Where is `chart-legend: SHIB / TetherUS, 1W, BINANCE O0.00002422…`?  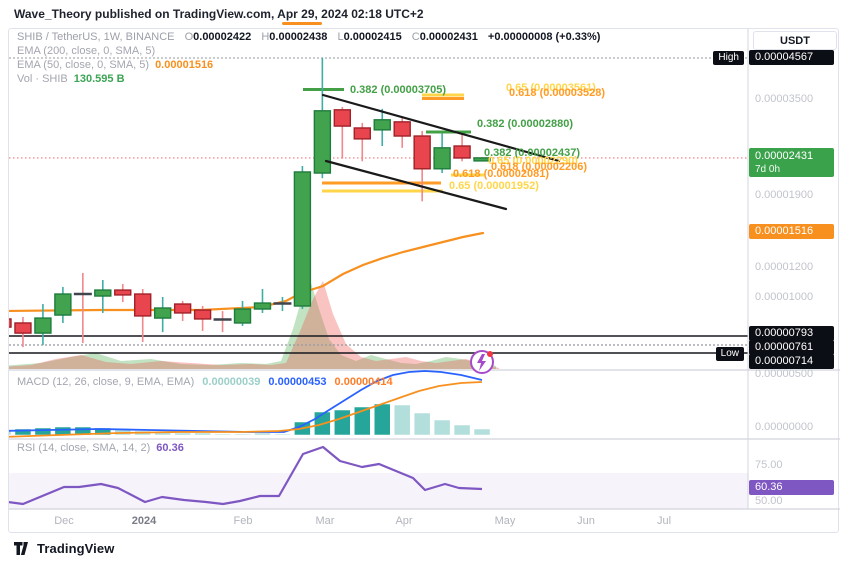 chart-legend: SHIB / TetherUS, 1W, BINANCE O0.00002422… is located at coordinates (308, 59).